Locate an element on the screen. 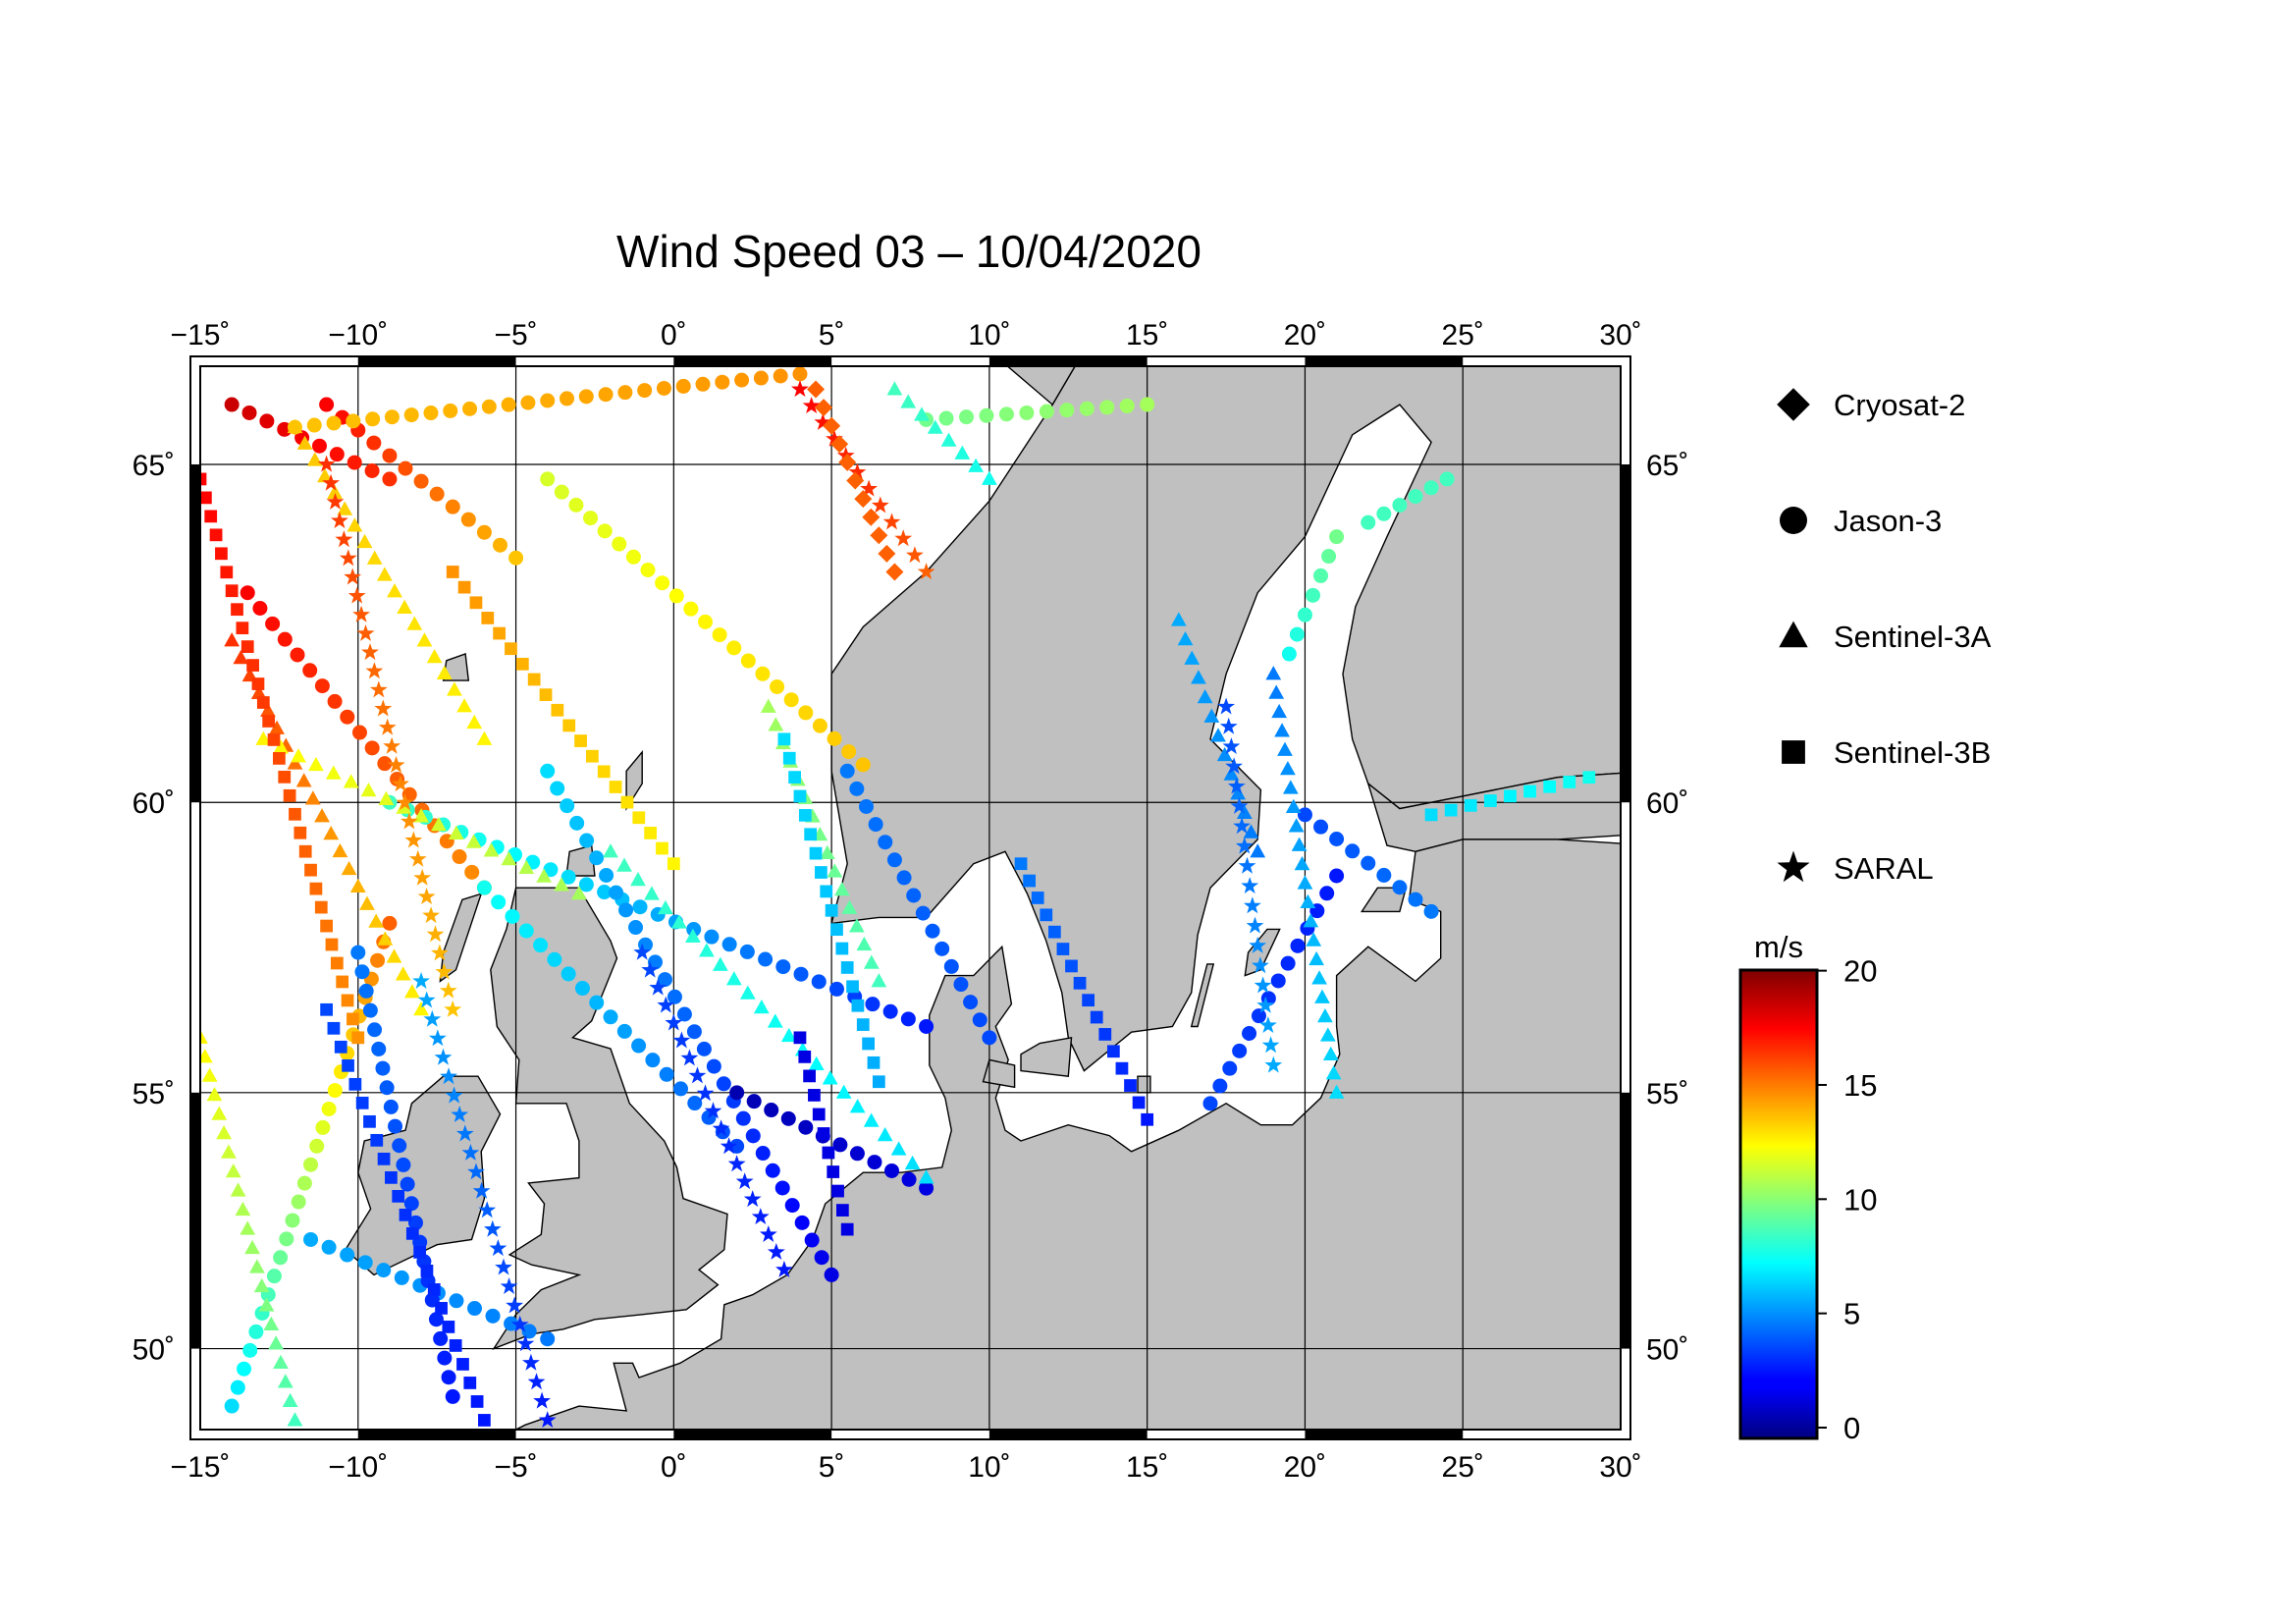 The image size is (2296, 1623). lon-tick-label-bottom: 5˚ is located at coordinates (832, 1467).